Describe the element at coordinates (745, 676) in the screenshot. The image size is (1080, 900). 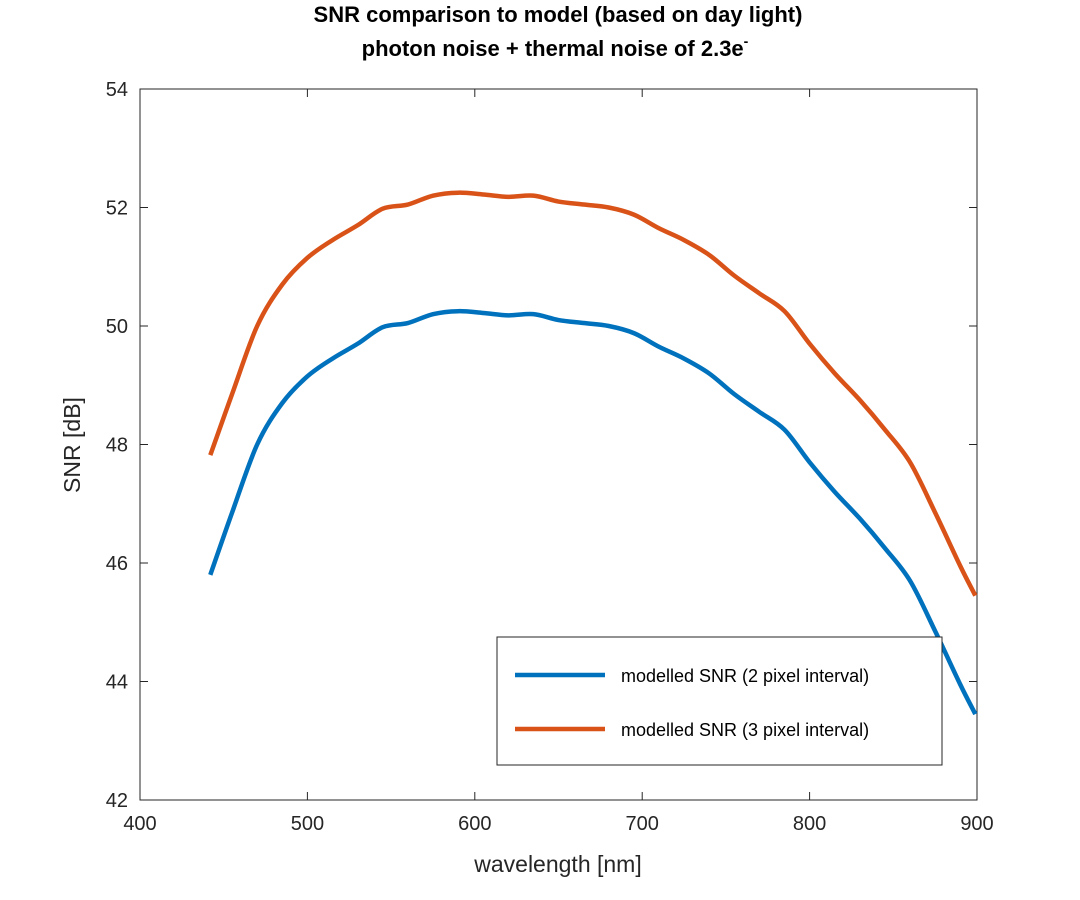
I see `legend-entry-2px: modelled SNR (2 pixel interval)` at that location.